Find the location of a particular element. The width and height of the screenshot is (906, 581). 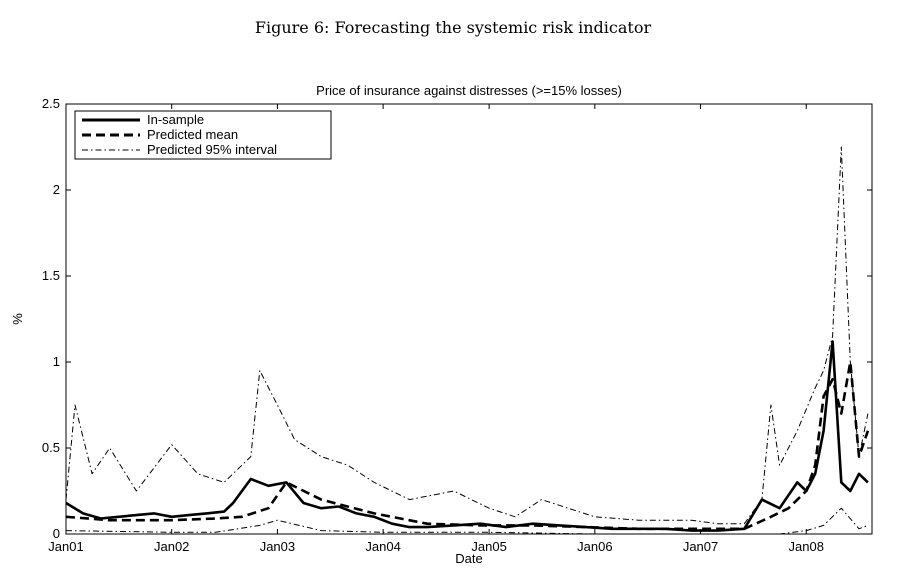

legend-label-predicted-interval: Predicted 95% interval is located at coordinates (212, 149).